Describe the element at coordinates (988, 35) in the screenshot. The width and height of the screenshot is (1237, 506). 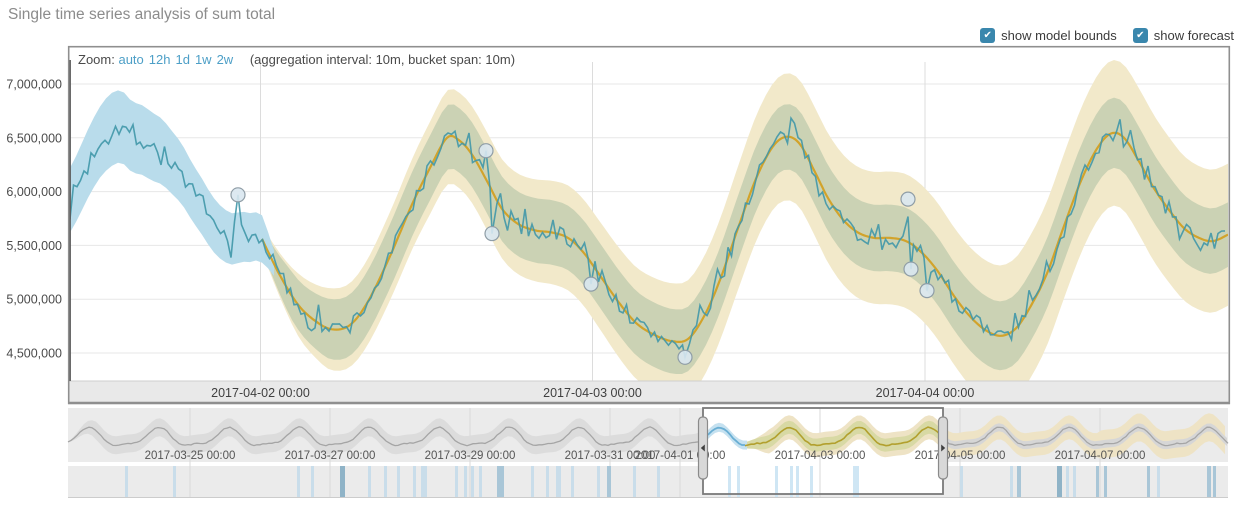
I see `show-model-bounds-checkbox: ✔` at that location.